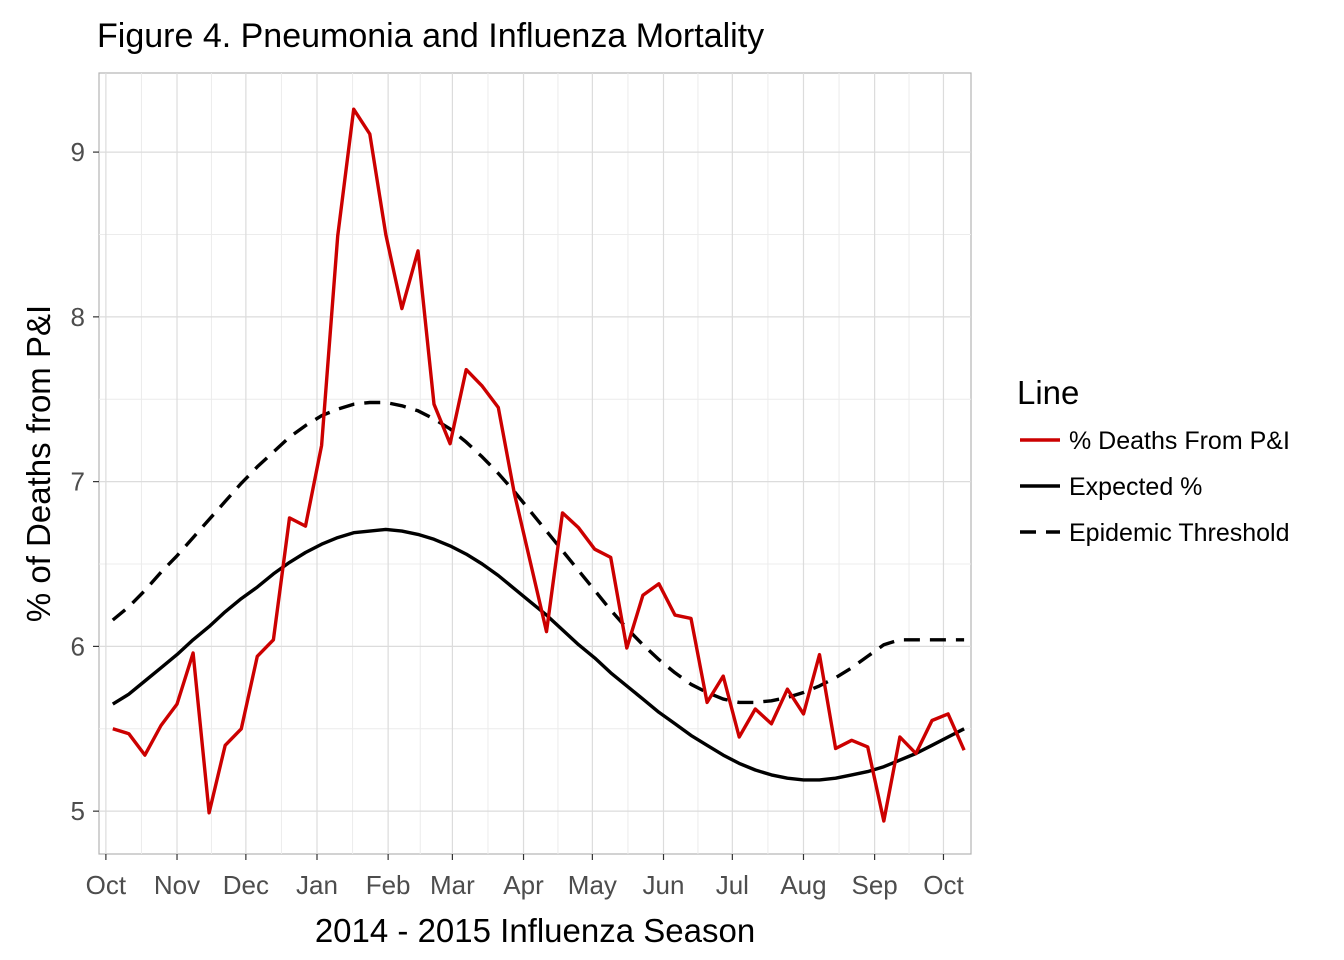 The height and width of the screenshot is (960, 1344). Describe the element at coordinates (78, 152) in the screenshot. I see `y-tick-label: 9` at that location.